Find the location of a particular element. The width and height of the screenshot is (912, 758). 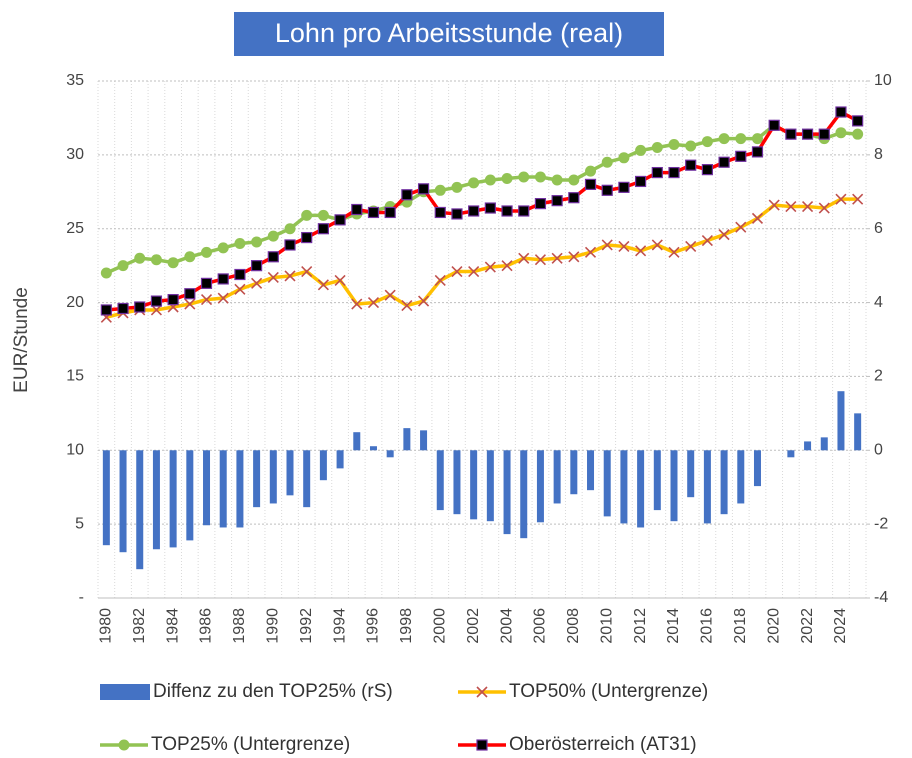

legend-swatch is located at coordinates (125, 692).